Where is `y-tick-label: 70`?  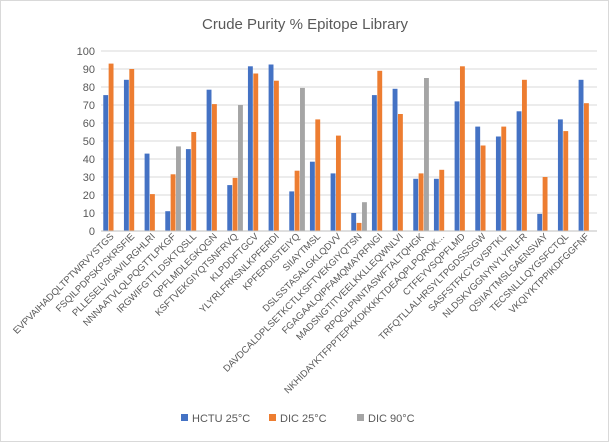
y-tick-label: 70 is located at coordinates (89, 106).